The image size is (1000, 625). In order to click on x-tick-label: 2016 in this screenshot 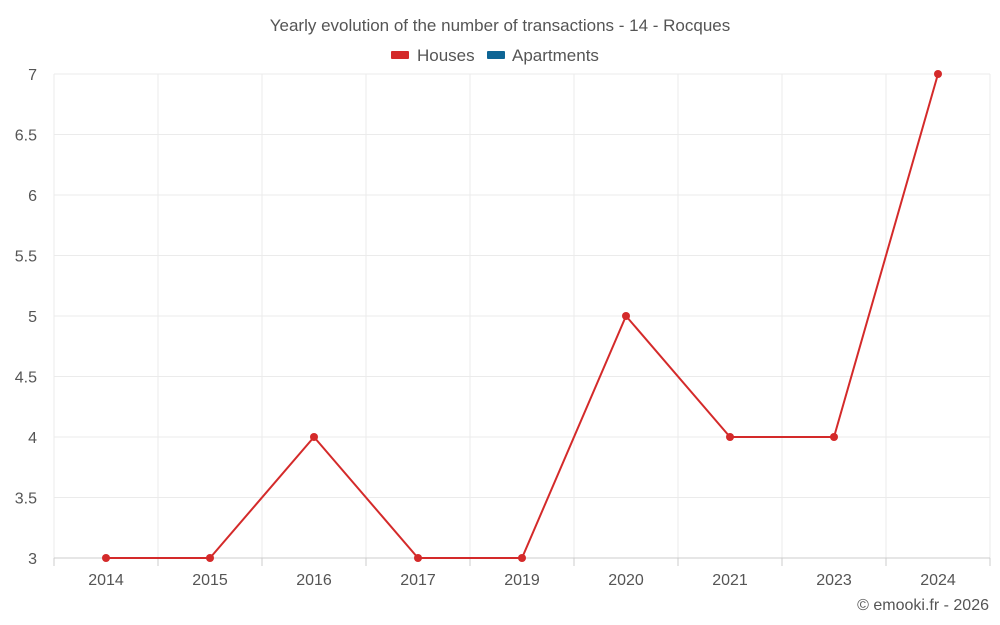, I will do `click(314, 580)`.